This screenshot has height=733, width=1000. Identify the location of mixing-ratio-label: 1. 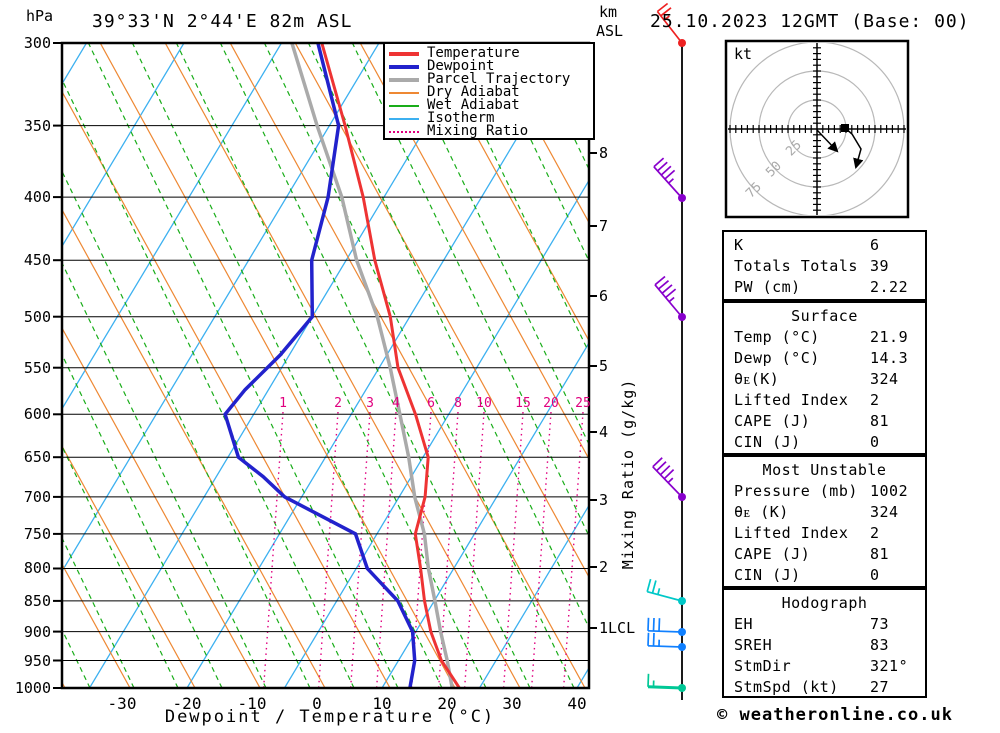
(283, 403).